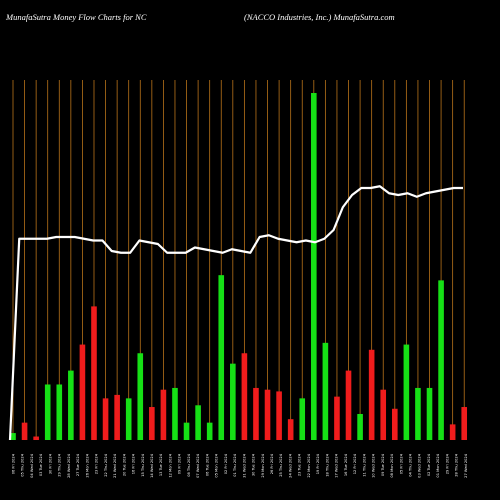 The width and height of the screenshot is (500, 500). What do you see at coordinates (401, 463) in the screenshot?
I see `x-tick-label: 05 Fri 2024` at bounding box center [401, 463].